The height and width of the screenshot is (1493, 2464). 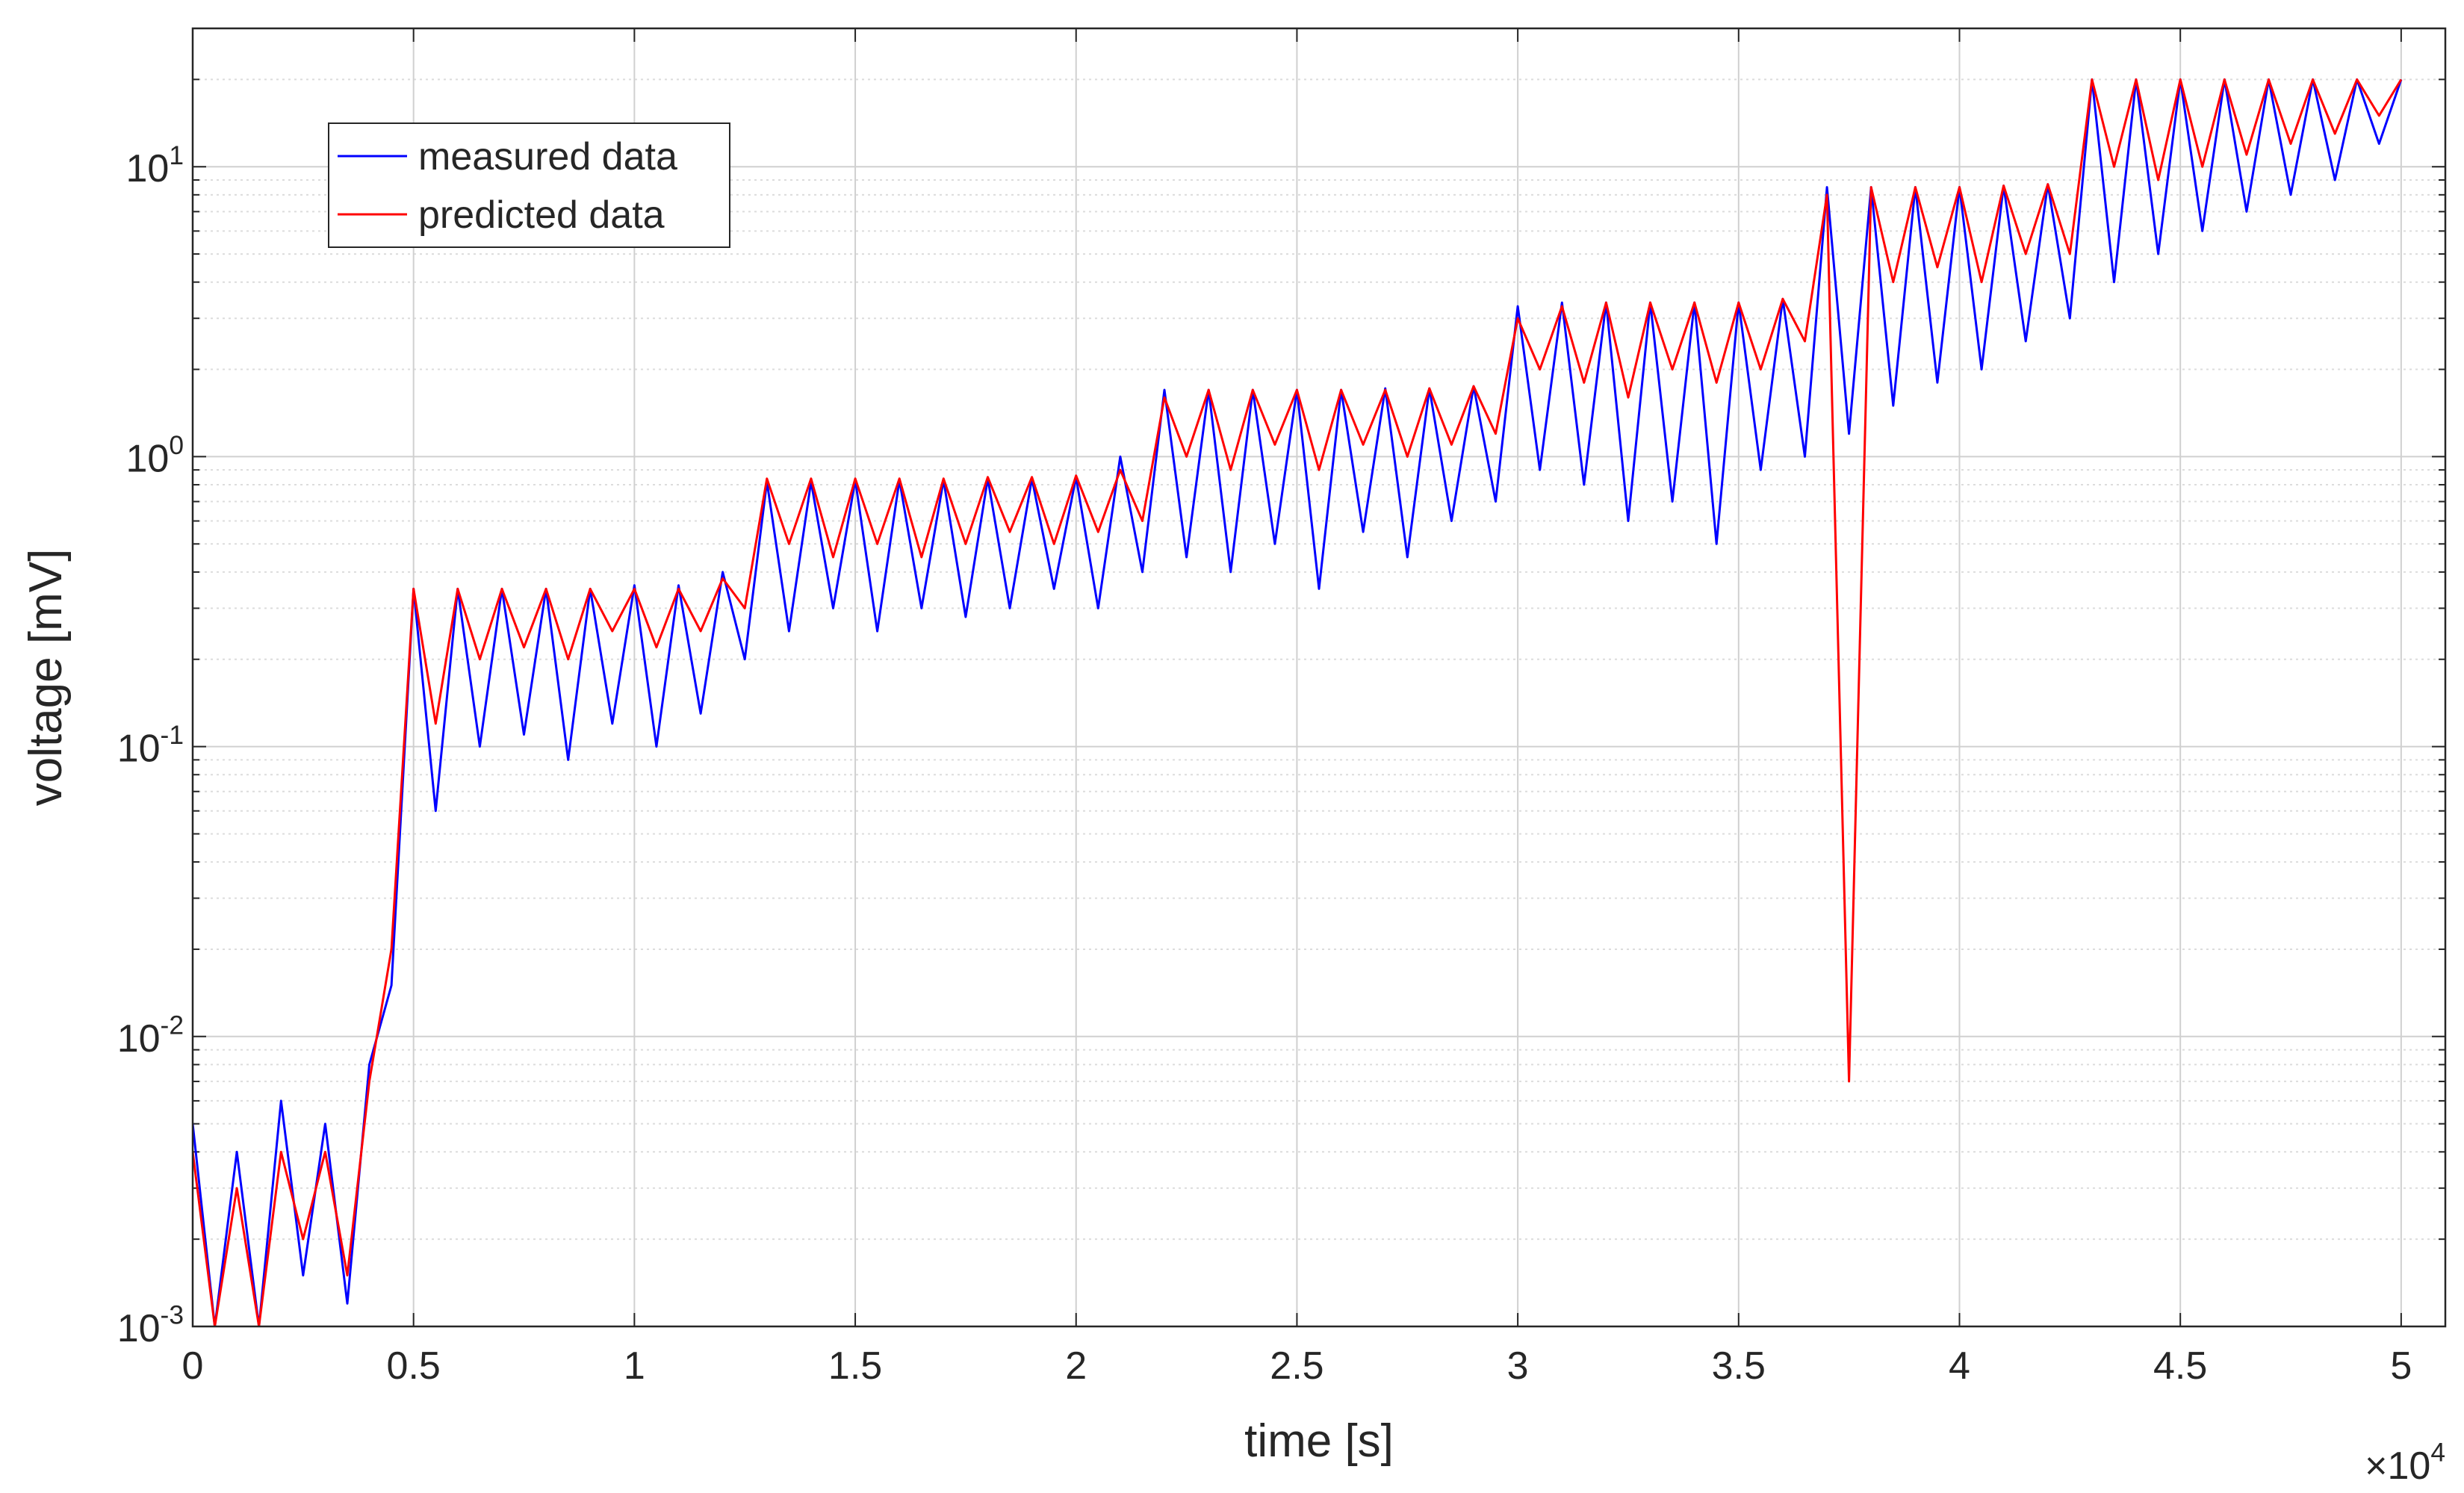 I want to click on x-tick-label: 1, so click(x=634, y=1366).